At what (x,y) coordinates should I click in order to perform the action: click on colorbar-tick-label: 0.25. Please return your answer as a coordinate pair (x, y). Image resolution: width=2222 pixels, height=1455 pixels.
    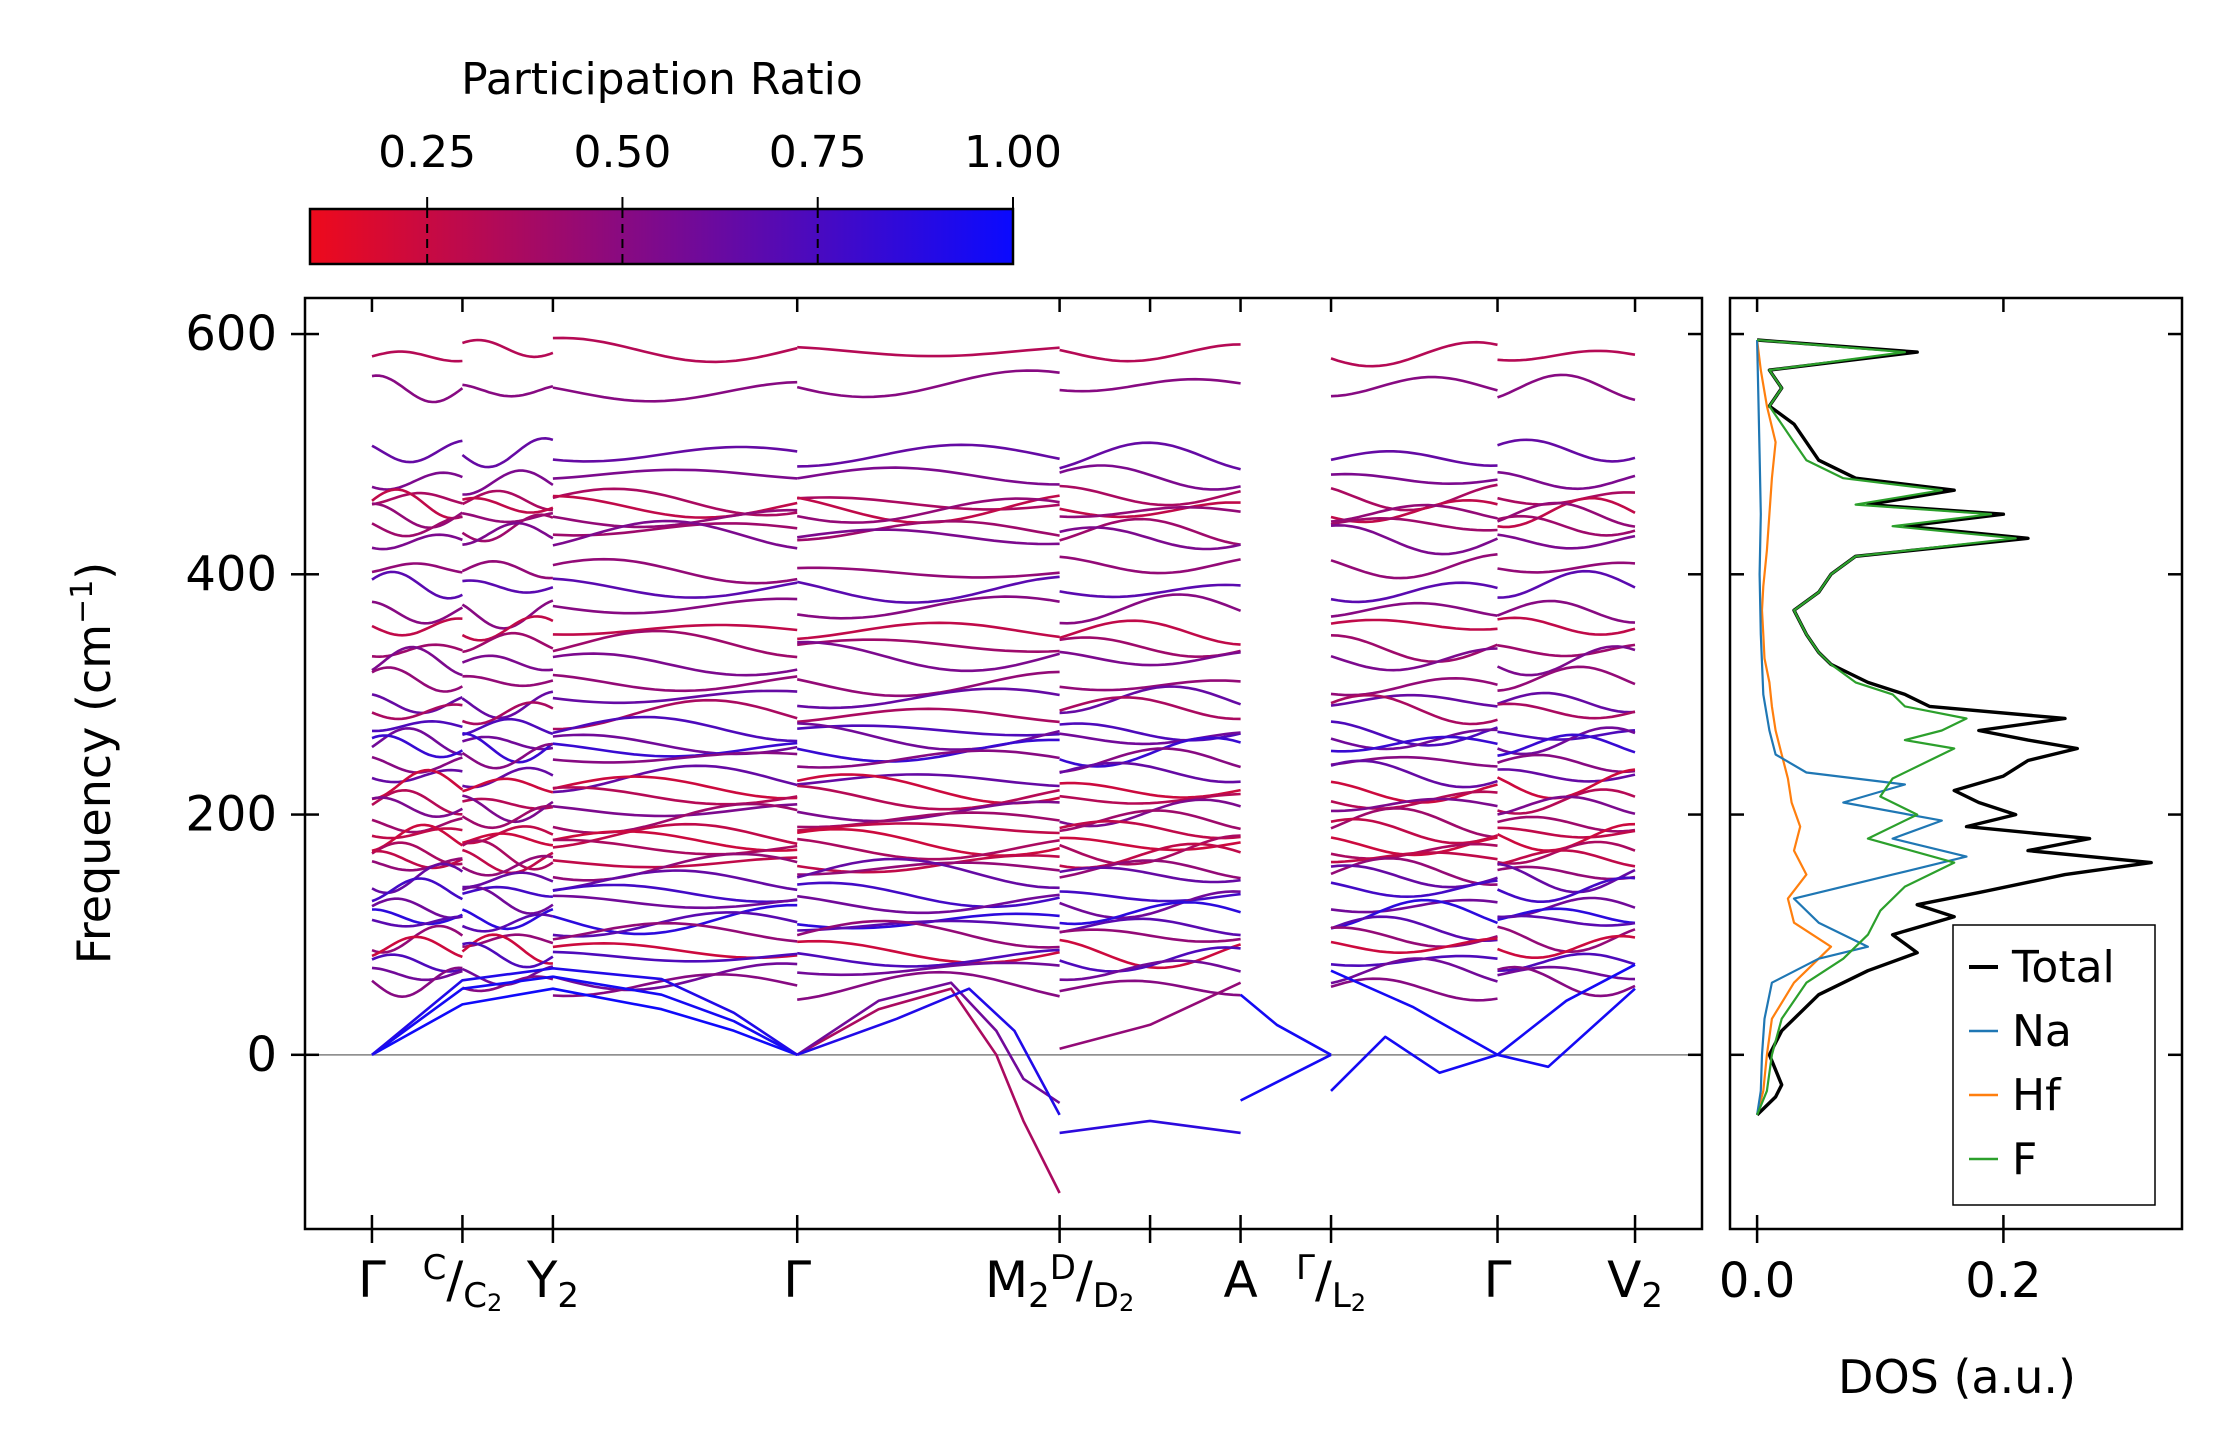
    Looking at the image, I should click on (427, 152).